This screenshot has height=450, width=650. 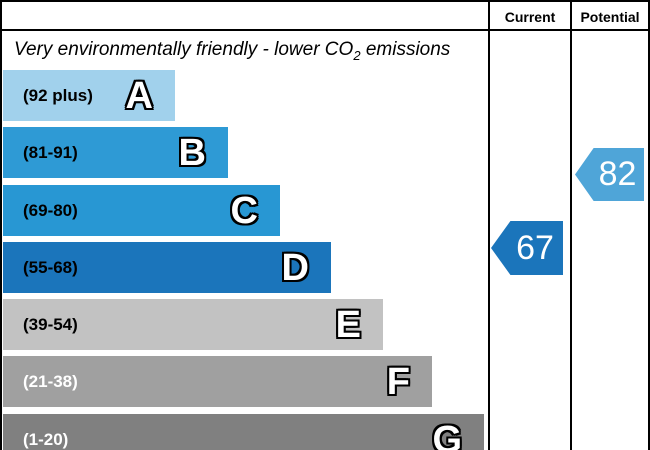 I want to click on rating-band-bar: (21-38) F, so click(x=217, y=381).